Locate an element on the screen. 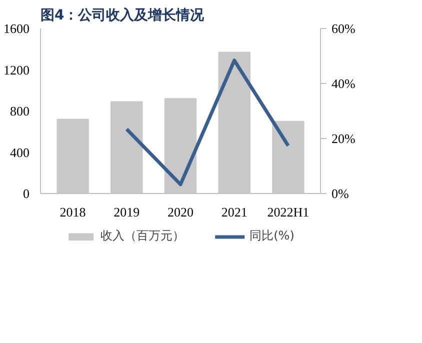 The width and height of the screenshot is (422, 343). x-tick-label: 2018 is located at coordinates (73, 212).